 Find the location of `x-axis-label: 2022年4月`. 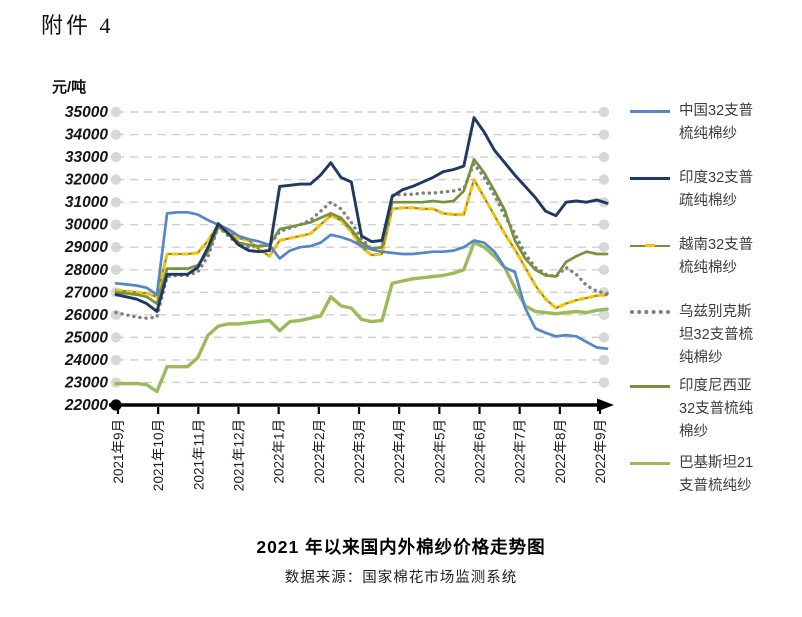

x-axis-label: 2022年4月 is located at coordinates (399, 451).